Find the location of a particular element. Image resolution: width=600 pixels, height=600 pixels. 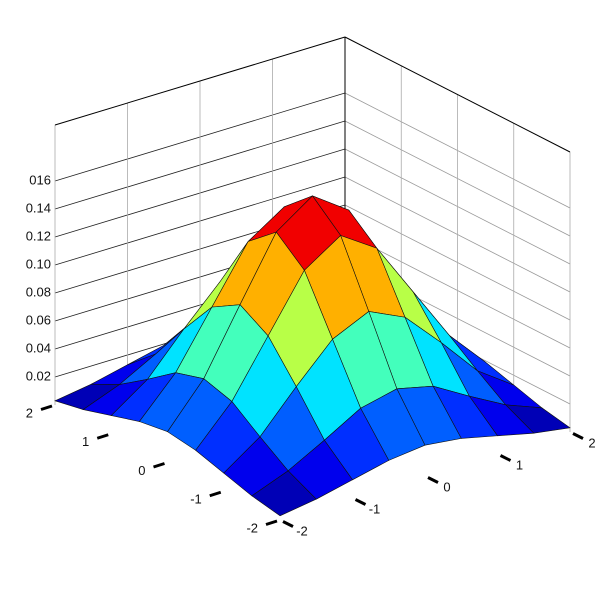

z-tick-label: 0.04 is located at coordinates (38, 347).